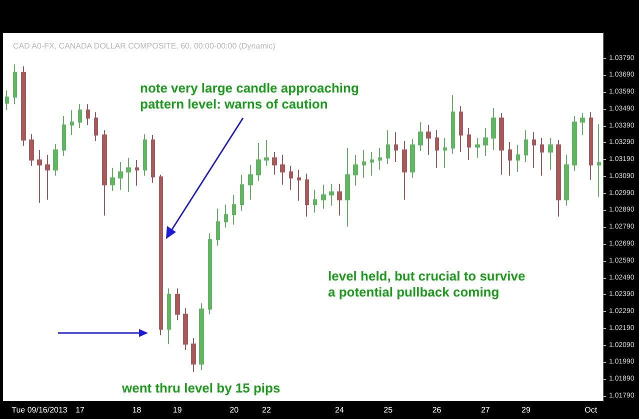  Describe the element at coordinates (427, 284) in the screenshot. I see `annotation: level held, but crucial to survive a potential pullback coming` at that location.